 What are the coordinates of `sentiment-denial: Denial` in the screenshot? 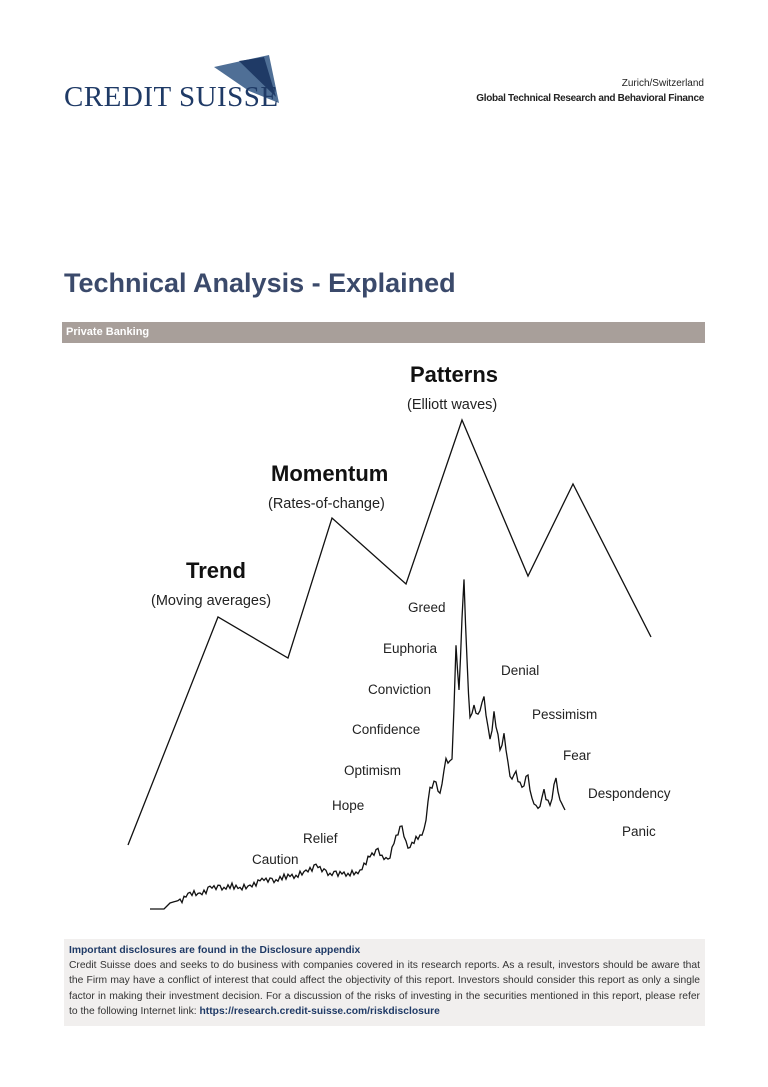 It's located at (520, 670).